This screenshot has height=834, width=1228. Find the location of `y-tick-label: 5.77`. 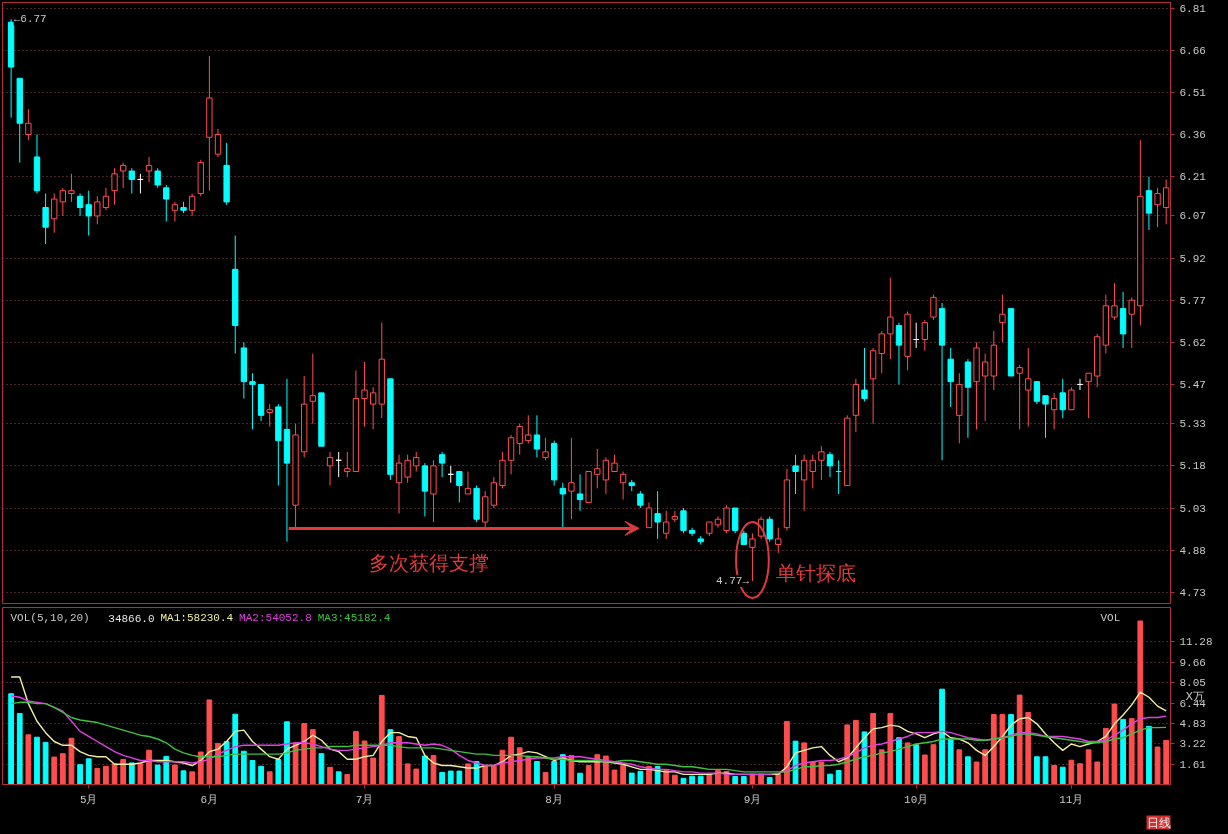

y-tick-label: 5.77 is located at coordinates (1192, 300).